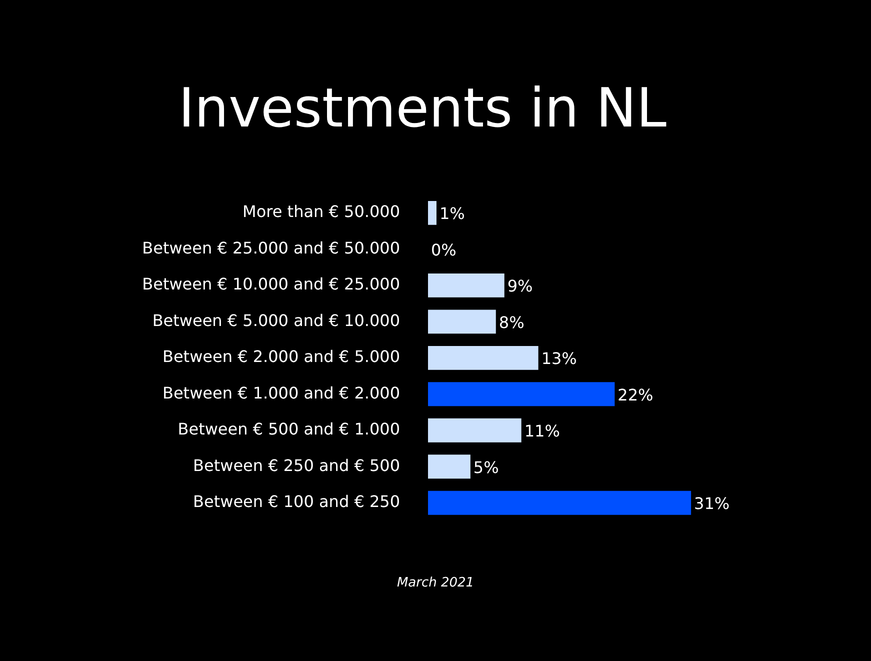  I want to click on y-tick-label: Between € 10.000 and € 25.000, so click(271, 284).